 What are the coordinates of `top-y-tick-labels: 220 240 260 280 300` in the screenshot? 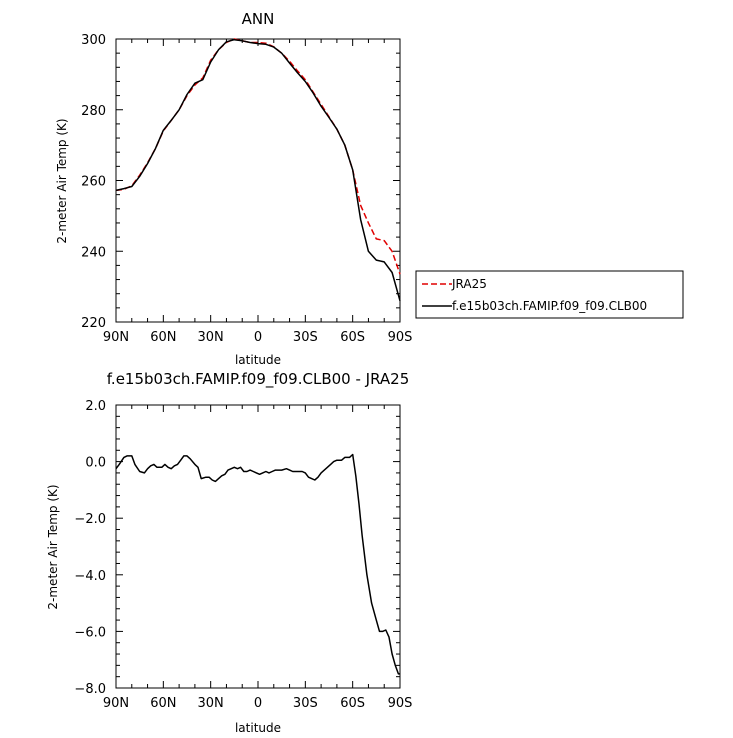 It's located at (93, 182).